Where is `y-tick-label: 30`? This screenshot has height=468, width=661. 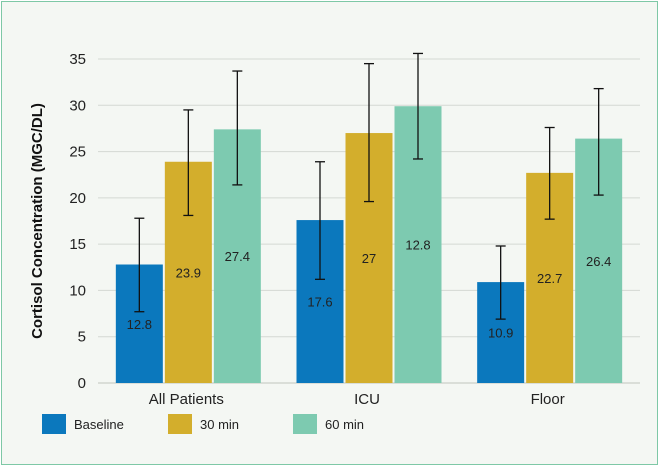 y-tick-label: 30 is located at coordinates (77, 105).